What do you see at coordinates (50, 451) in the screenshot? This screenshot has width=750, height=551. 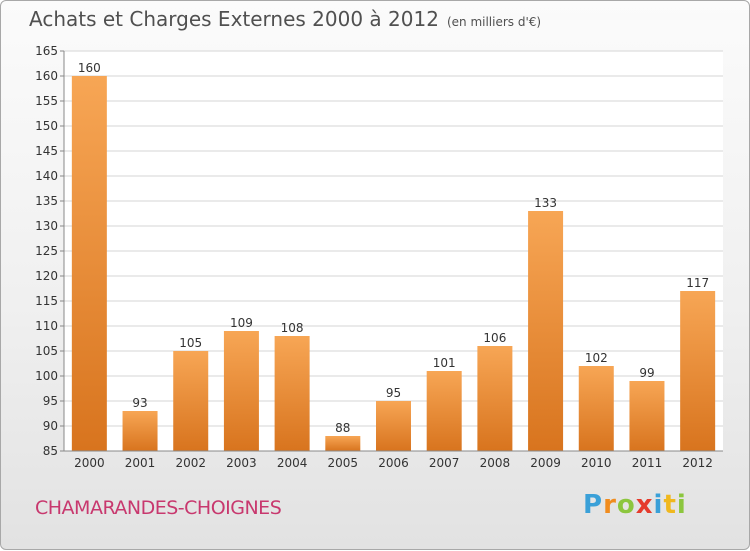 I see `y-tick-label: 85` at bounding box center [50, 451].